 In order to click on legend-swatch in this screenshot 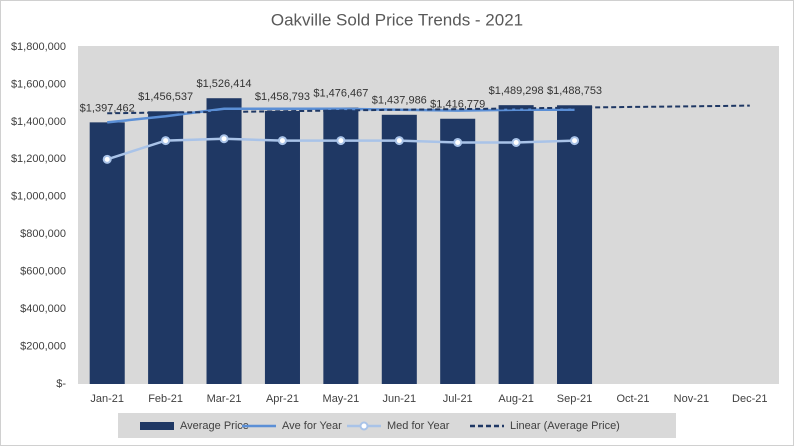, I will do `click(157, 426)`.